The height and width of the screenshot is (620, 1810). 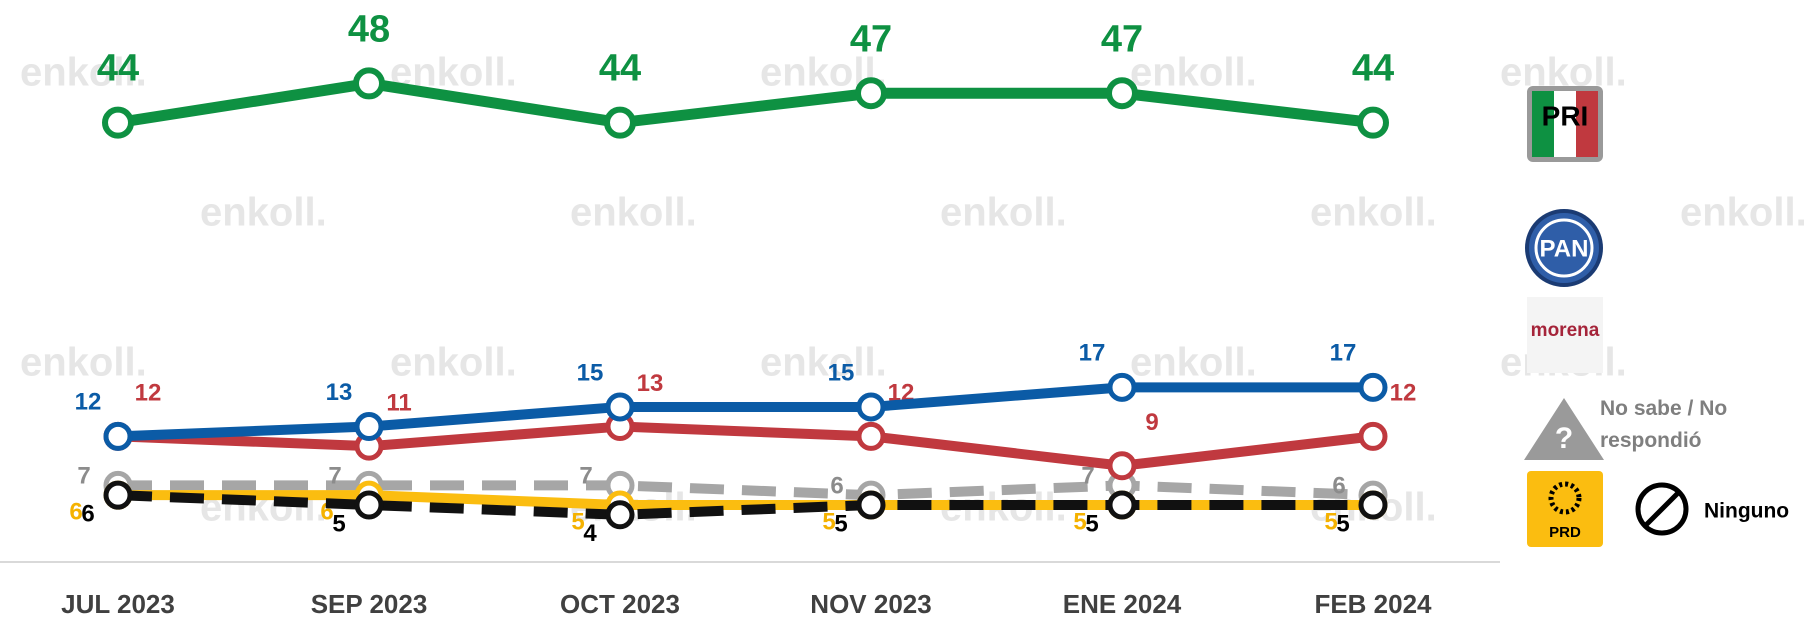 What do you see at coordinates (369, 604) in the screenshot?
I see `x-tick-label: SEP 2023` at bounding box center [369, 604].